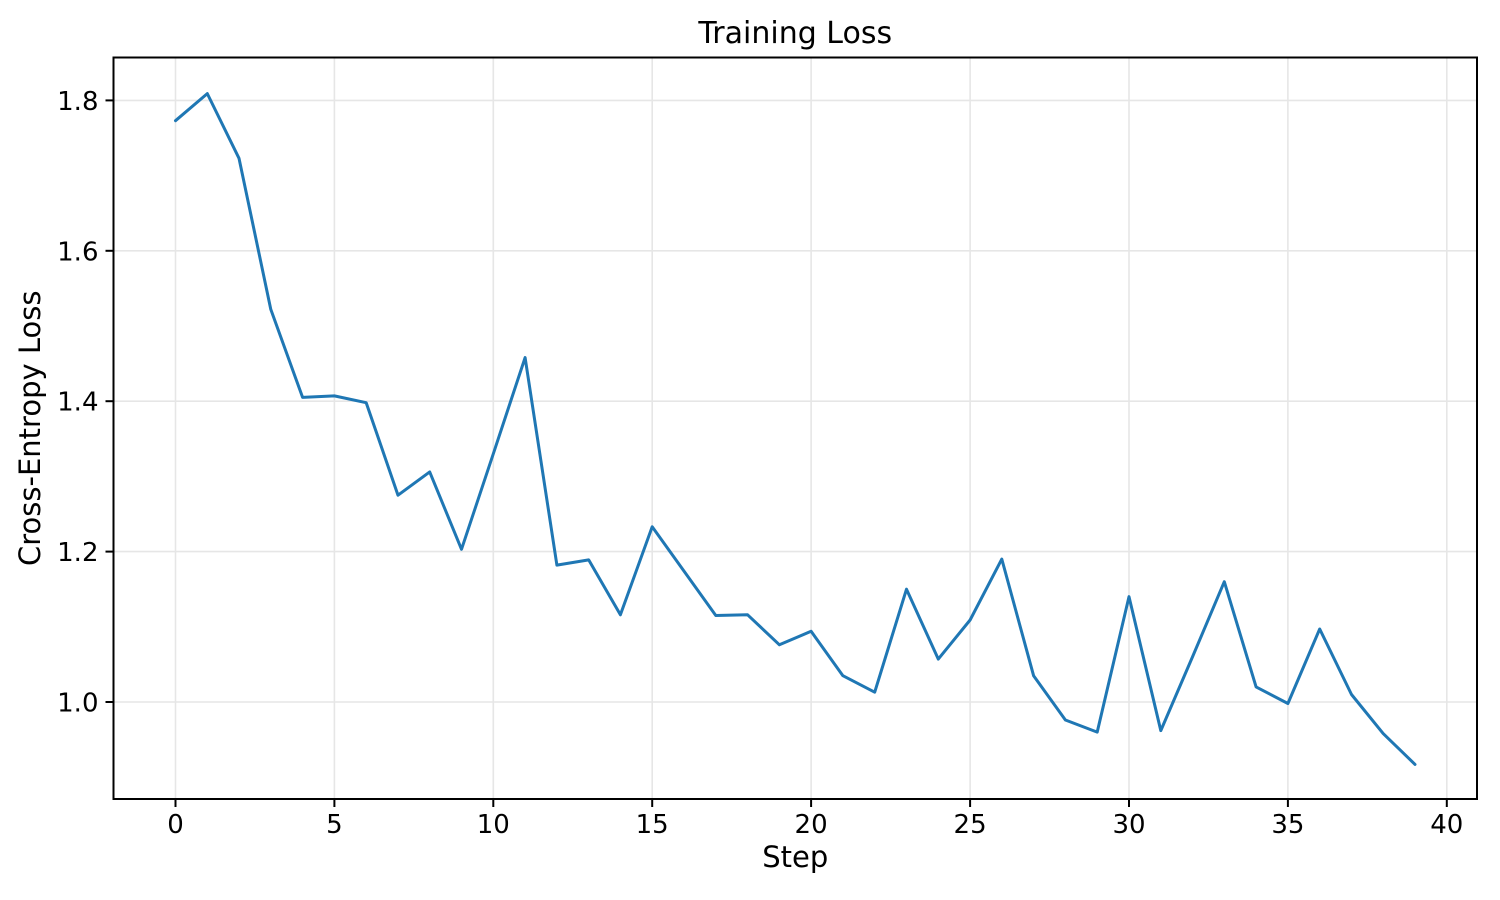 The image size is (1500, 900). What do you see at coordinates (77, 704) in the screenshot?
I see `y-tick-label: 1.0` at bounding box center [77, 704].